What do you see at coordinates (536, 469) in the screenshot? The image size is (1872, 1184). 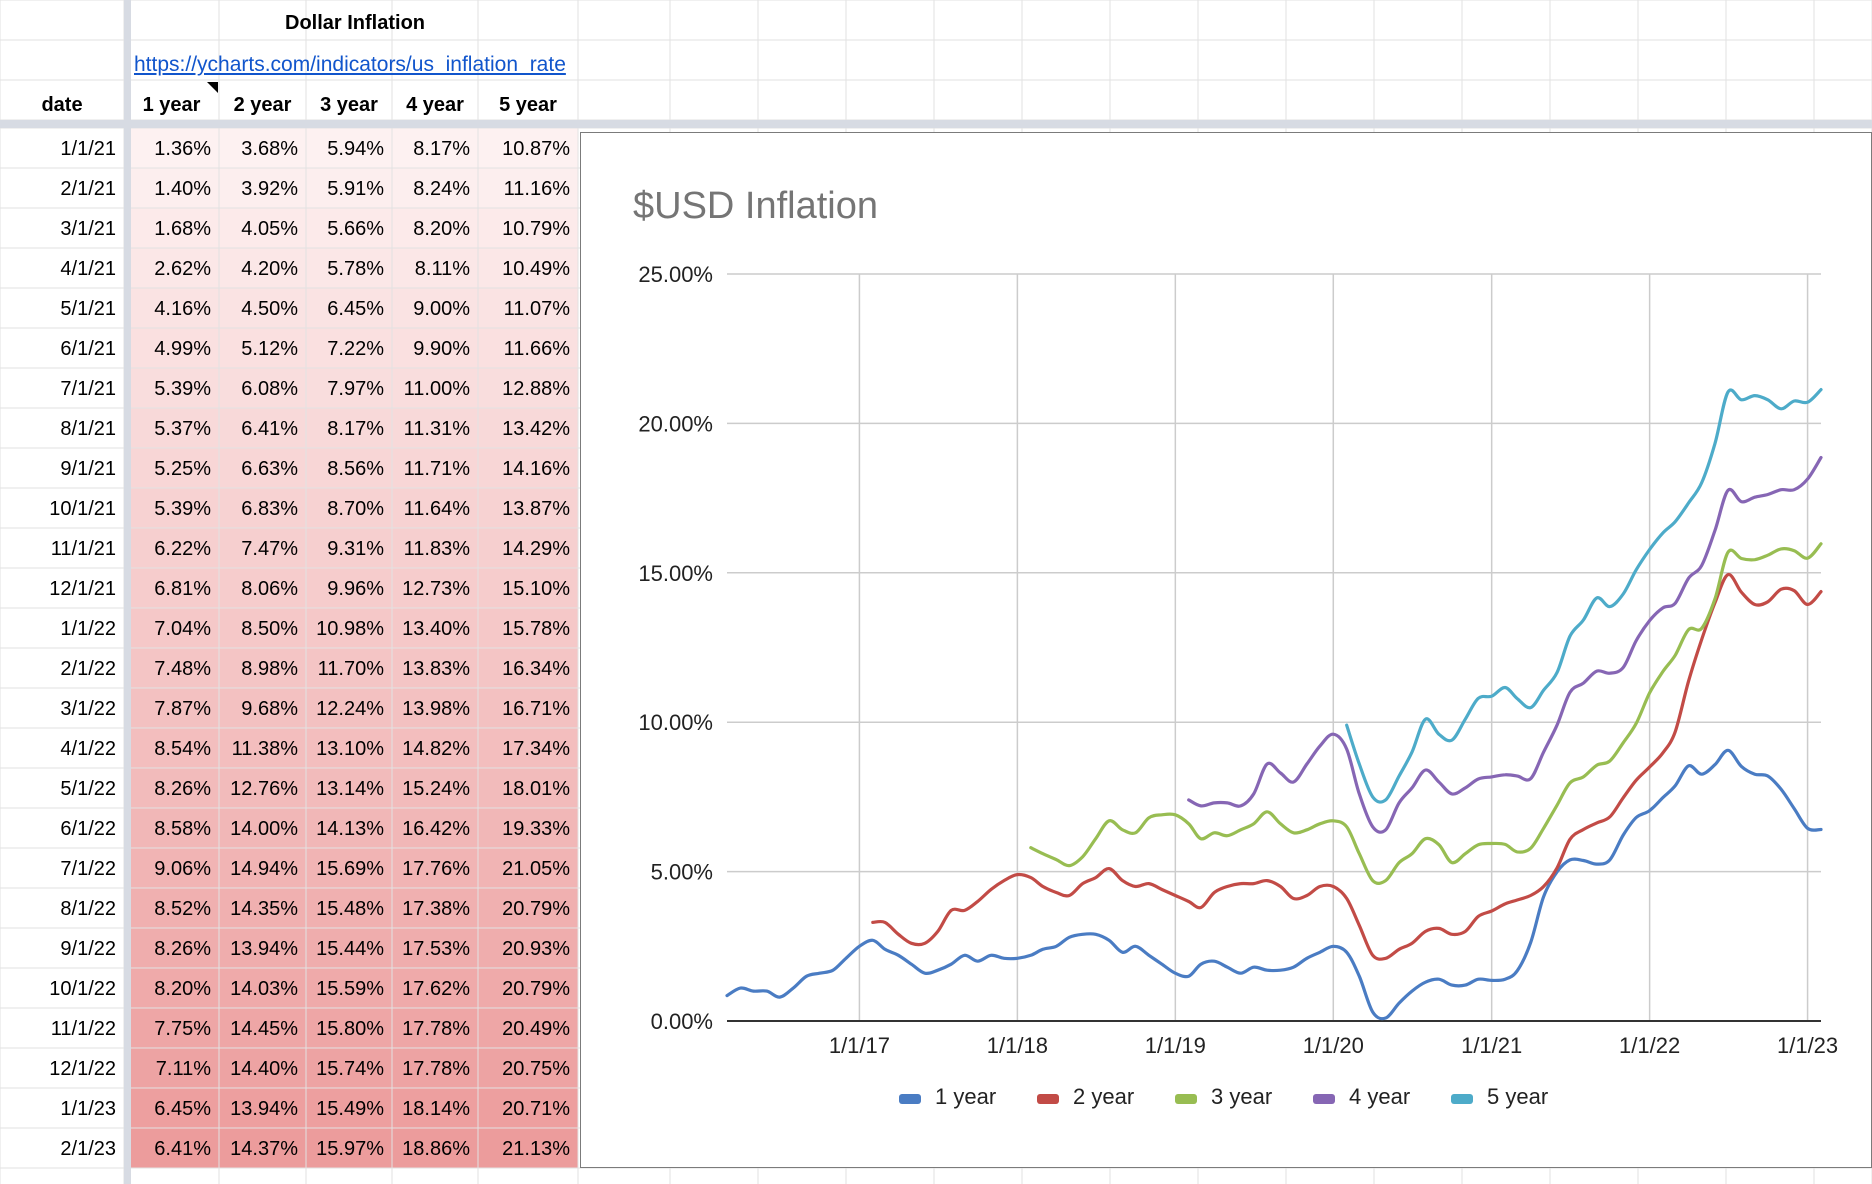 I see `value-cell: 14.16%` at bounding box center [536, 469].